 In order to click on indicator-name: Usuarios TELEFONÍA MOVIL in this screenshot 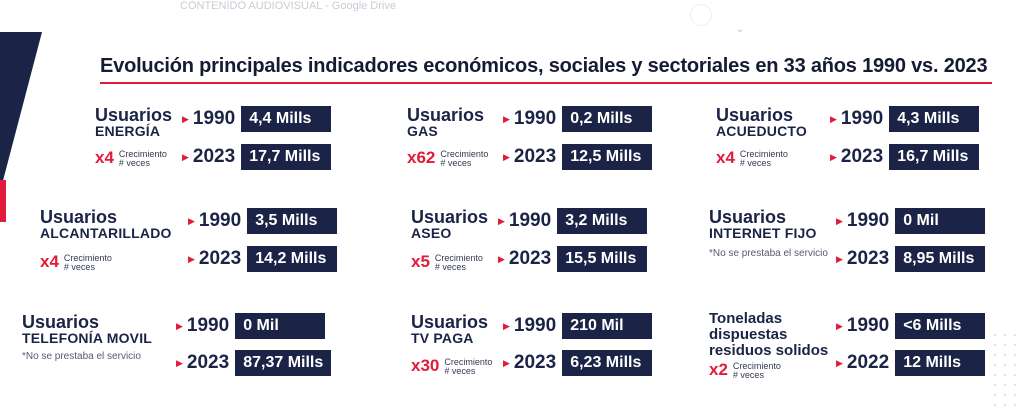, I will do `click(87, 329)`.